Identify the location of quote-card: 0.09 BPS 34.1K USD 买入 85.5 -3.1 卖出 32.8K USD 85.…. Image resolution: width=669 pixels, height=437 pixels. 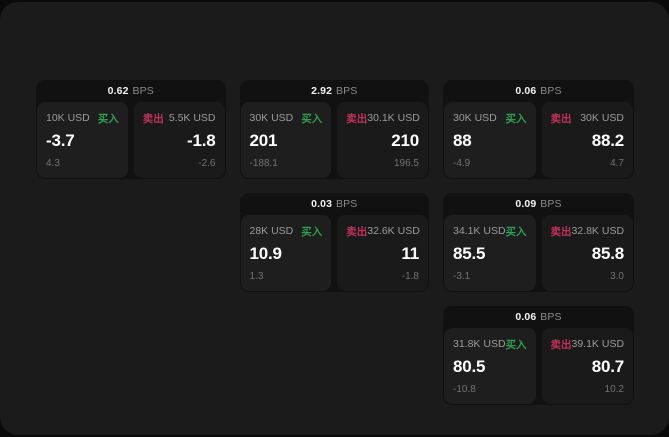
(538, 242).